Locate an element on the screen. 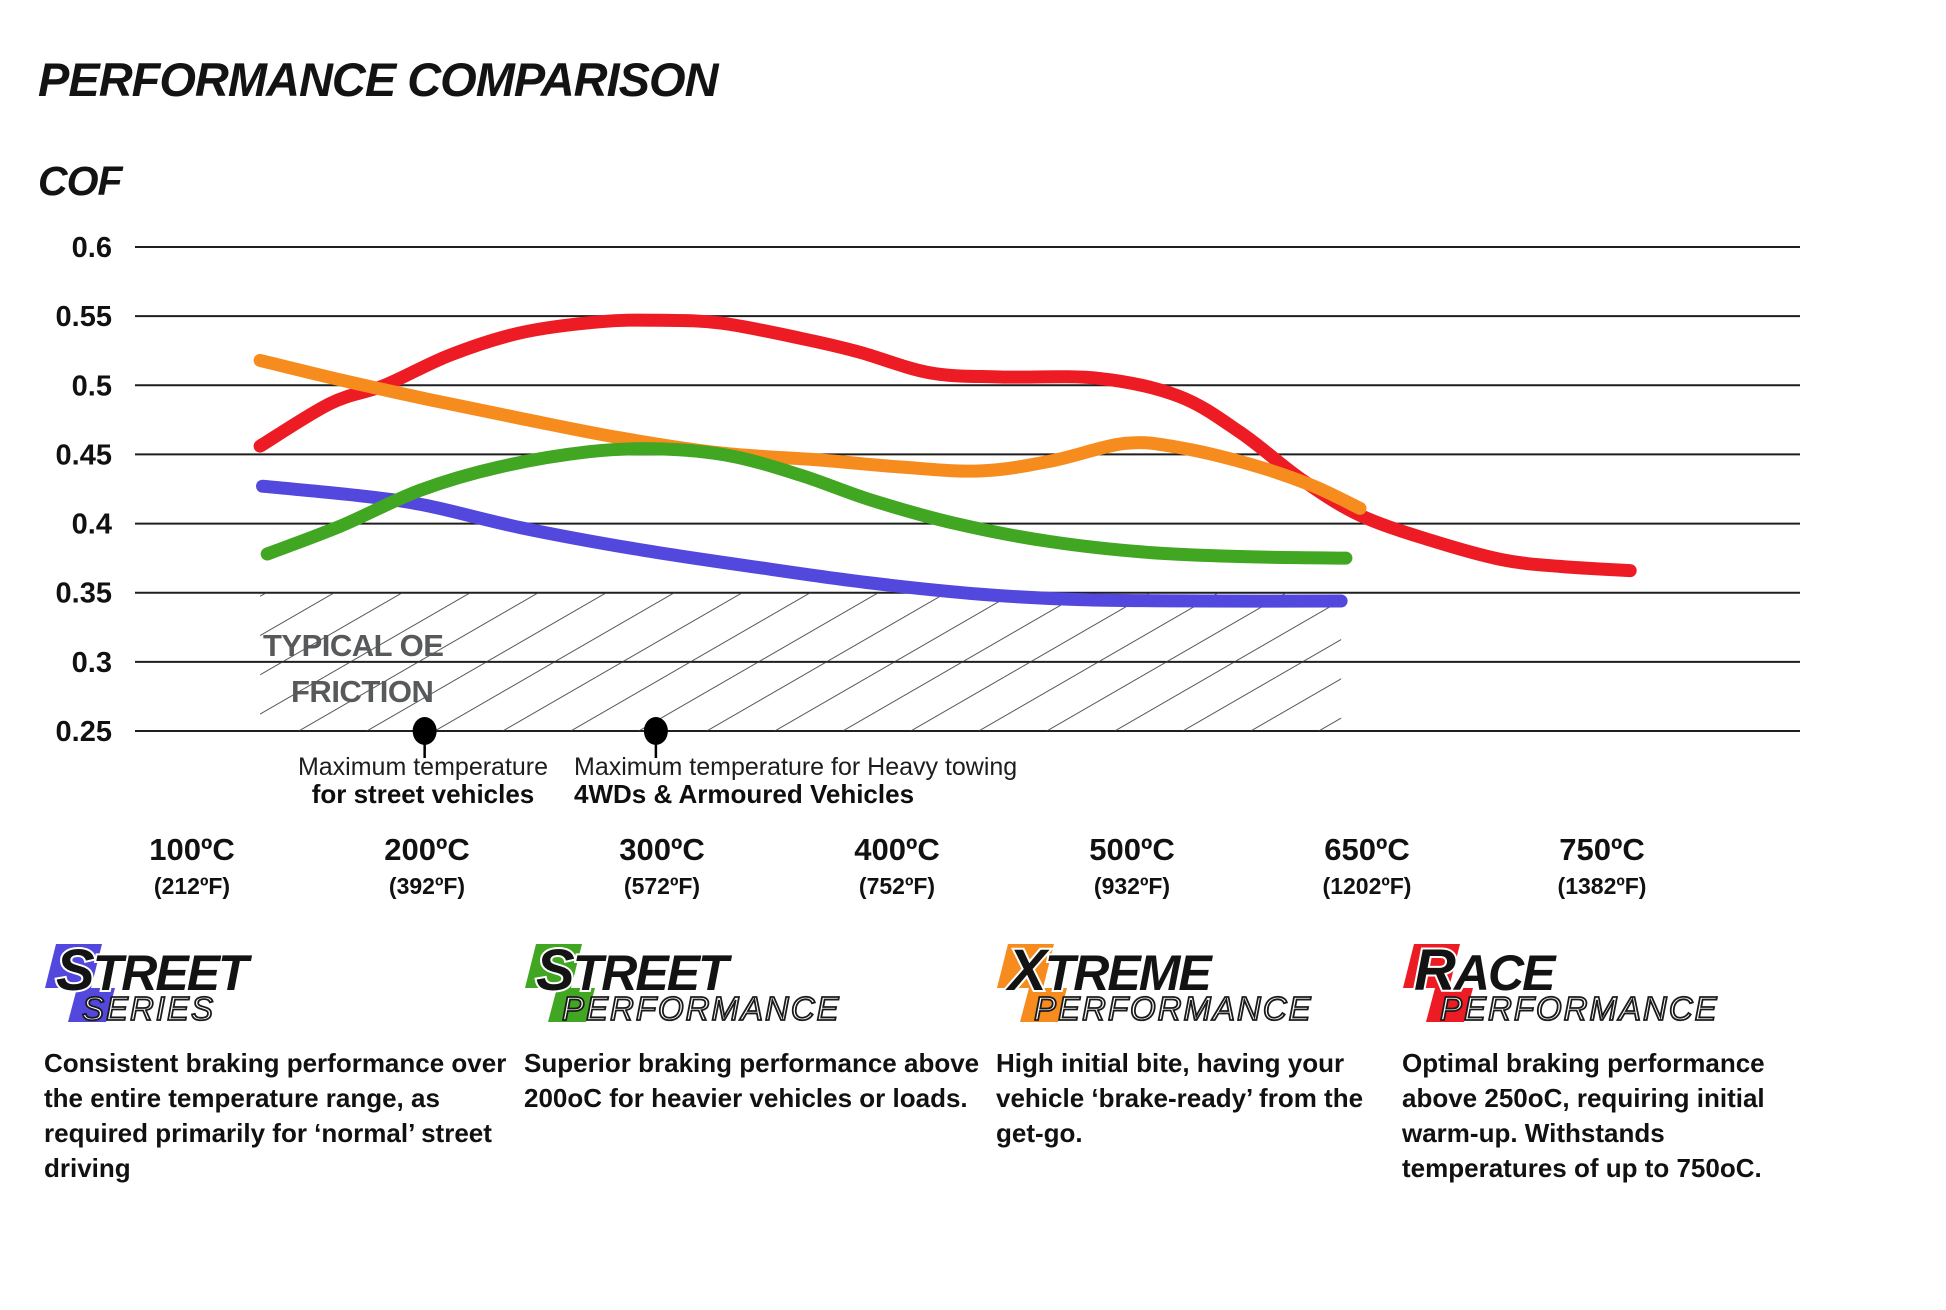  brand-logo-race-performance: RACE PERFORMANCE is located at coordinates (1561, 985).